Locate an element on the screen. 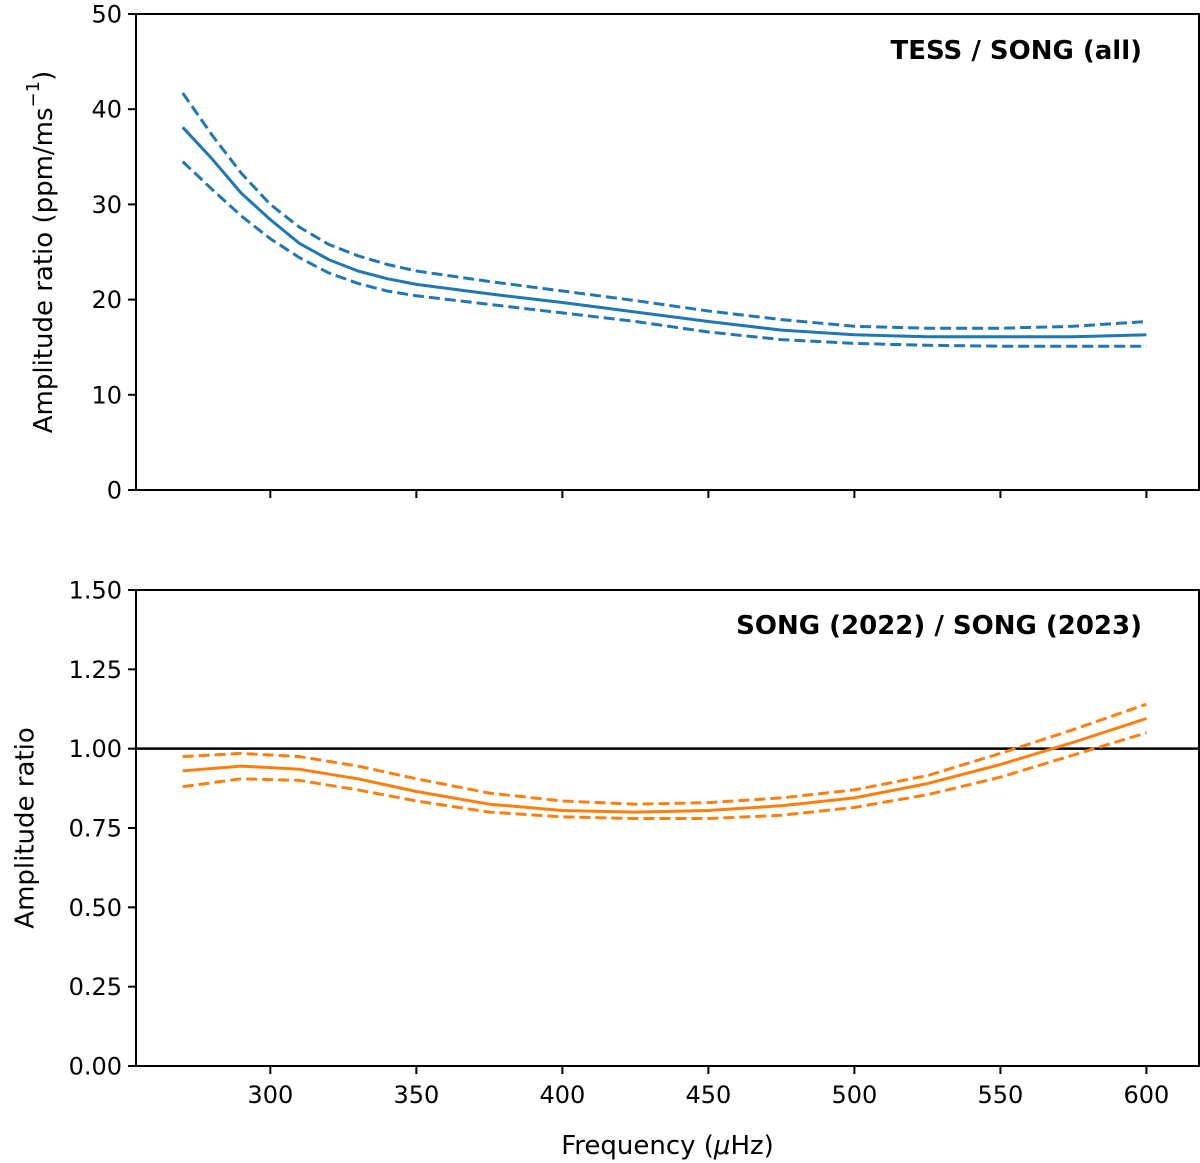 This screenshot has height=1163, width=1200. x-axis-label: Frequency (μHz) is located at coordinates (667, 1146).